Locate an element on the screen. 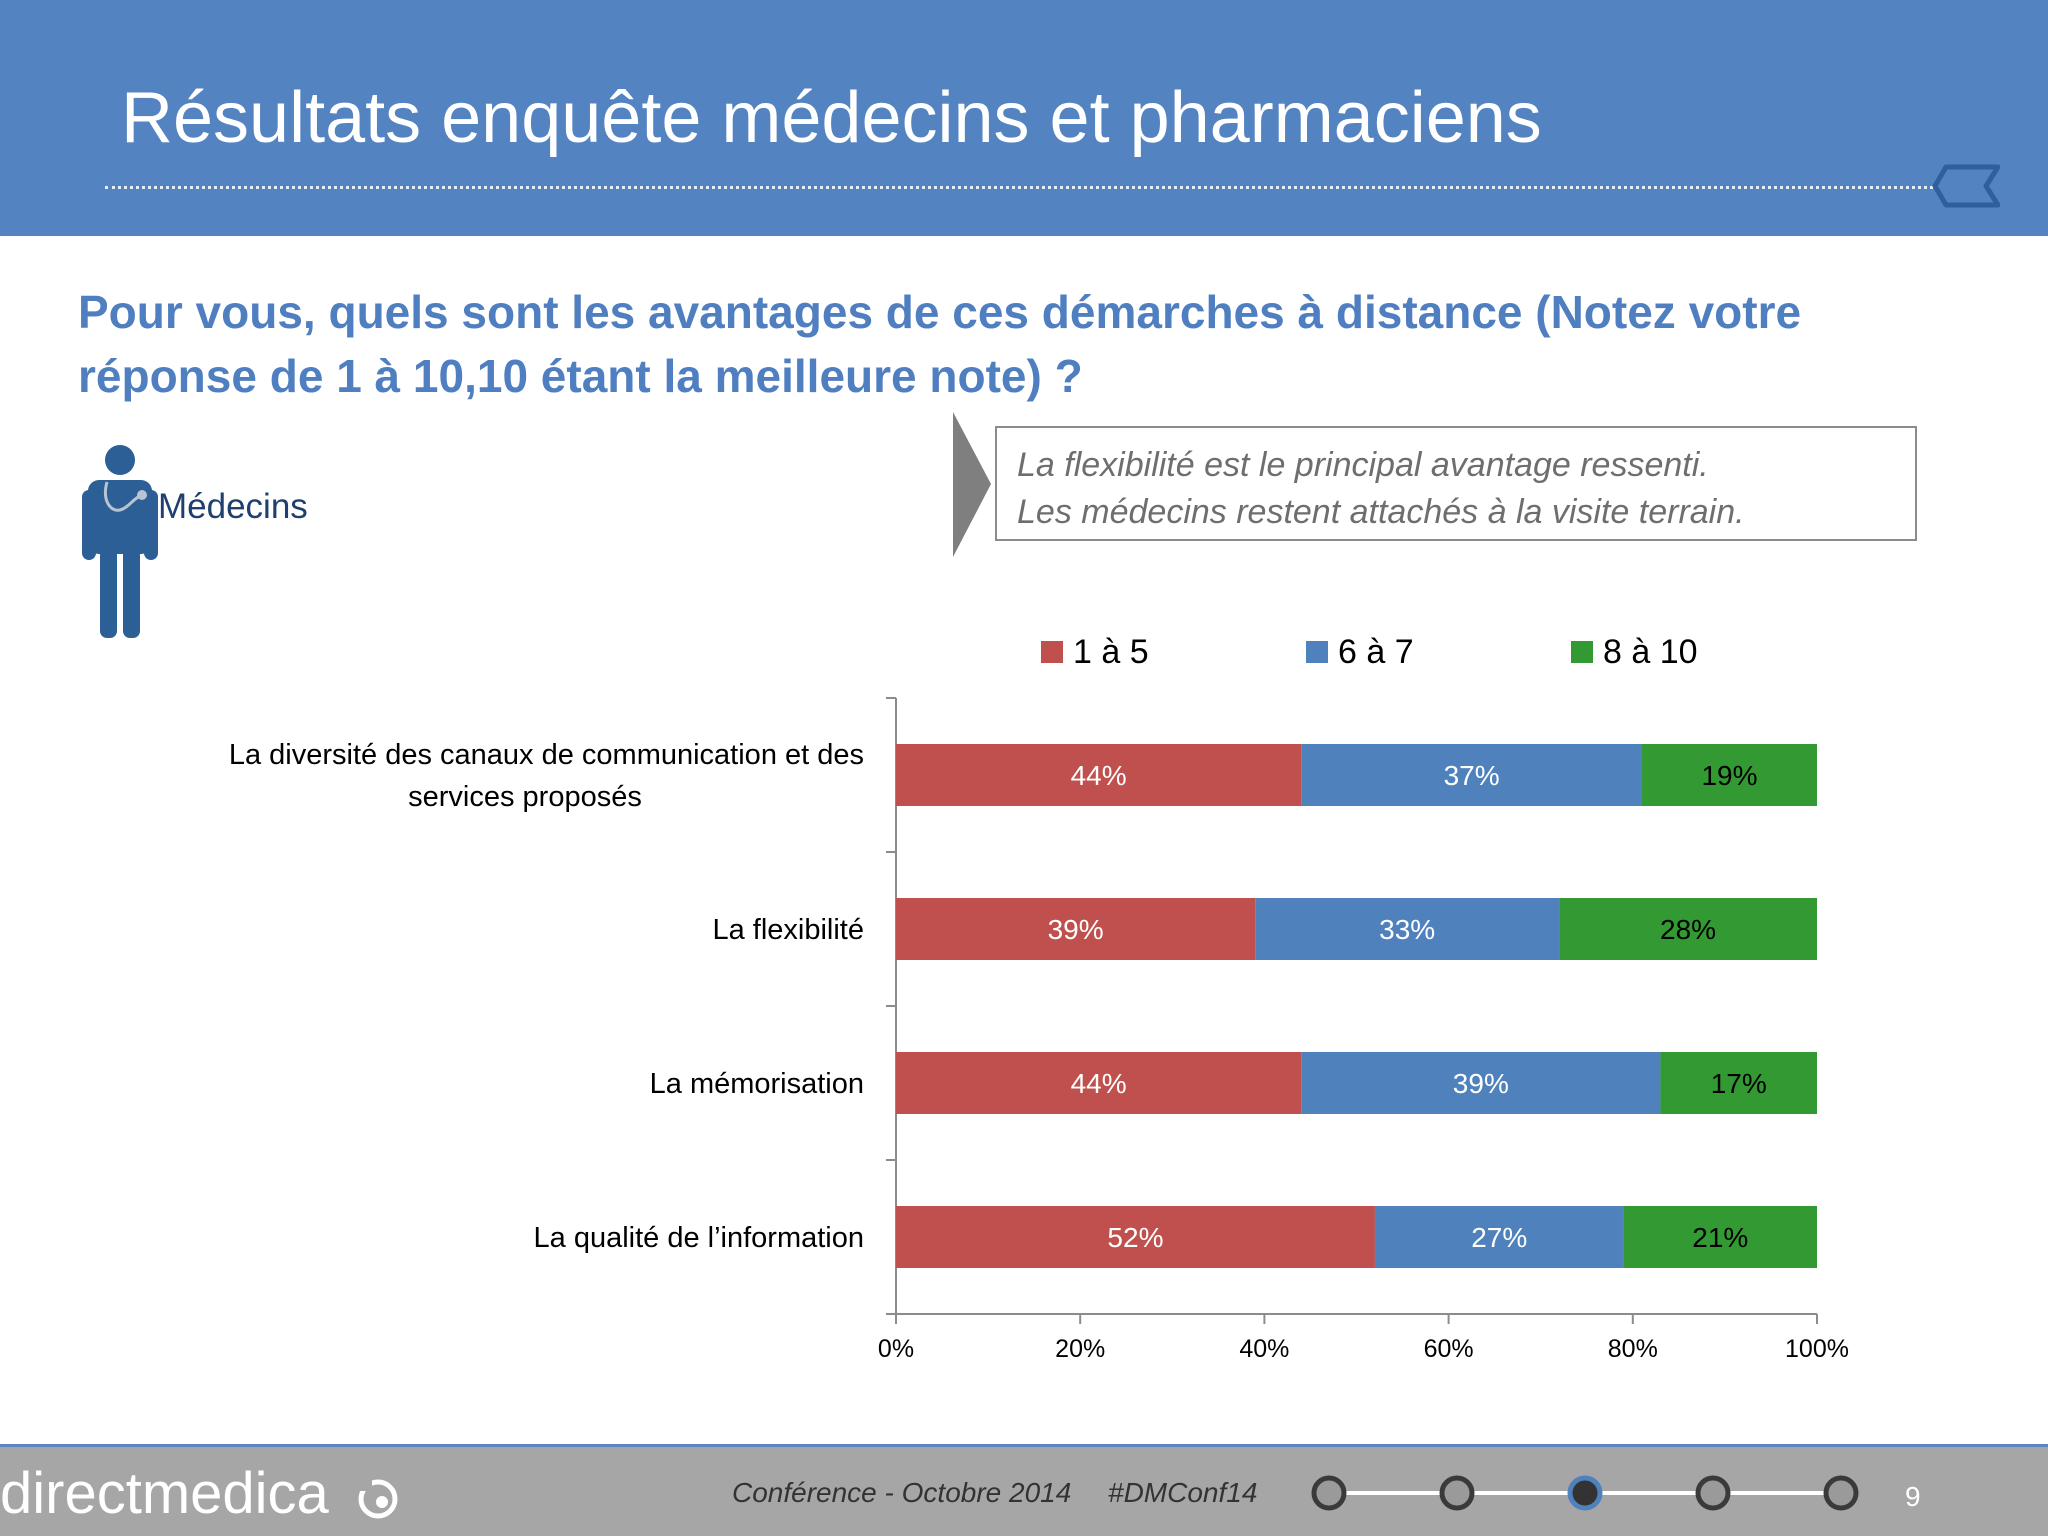 The image size is (2048, 1539). bar-value-label: 27% is located at coordinates (1499, 1237).